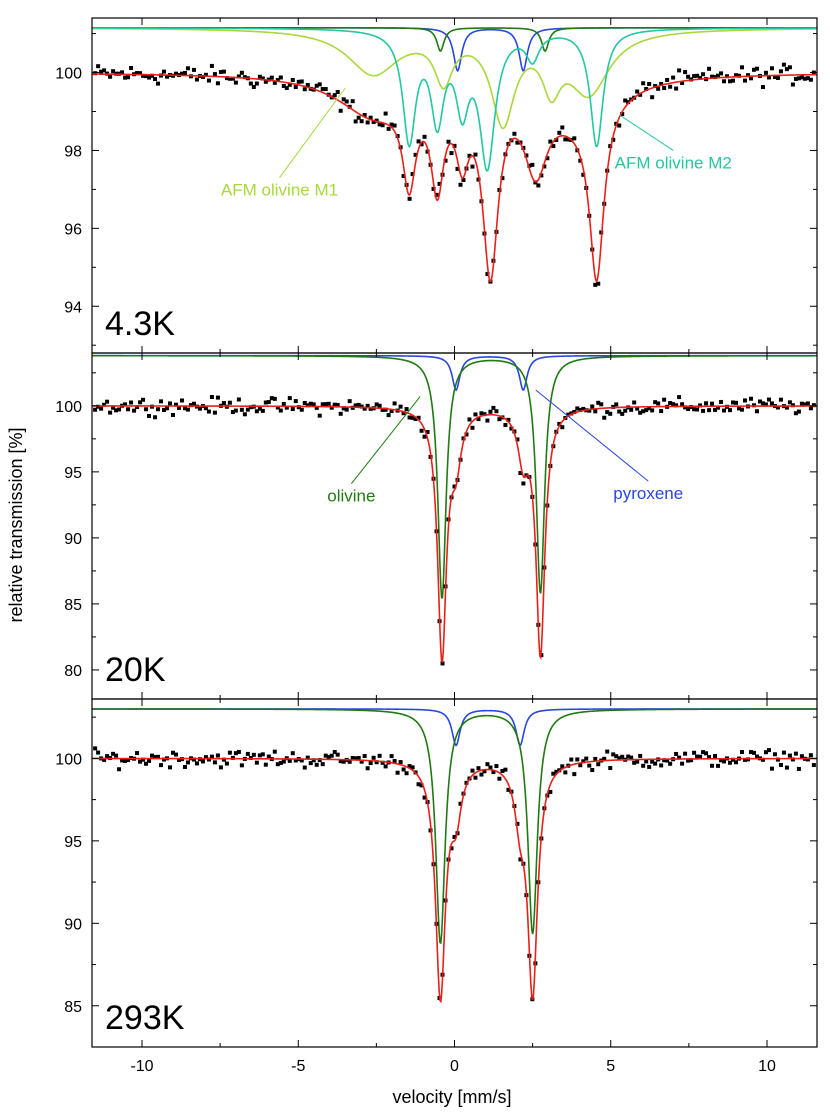 Image resolution: width=830 pixels, height=1113 pixels. What do you see at coordinates (610, 1066) in the screenshot?
I see `x-tick-label: 5` at bounding box center [610, 1066].